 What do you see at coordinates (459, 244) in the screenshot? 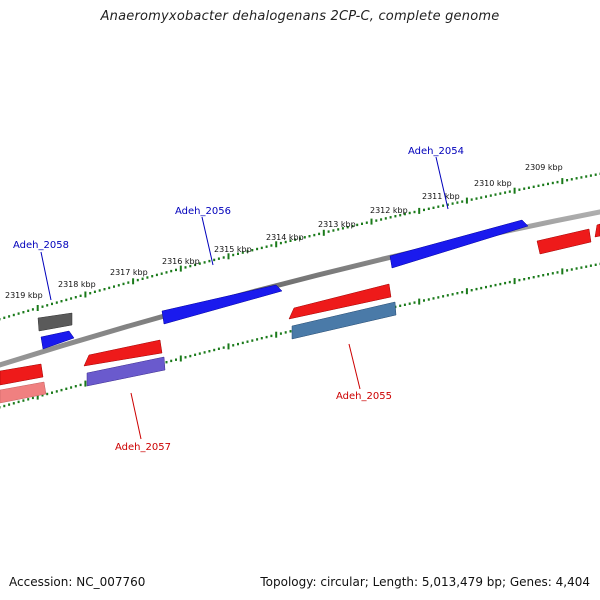
I see `gene-adeh-2054` at bounding box center [459, 244].